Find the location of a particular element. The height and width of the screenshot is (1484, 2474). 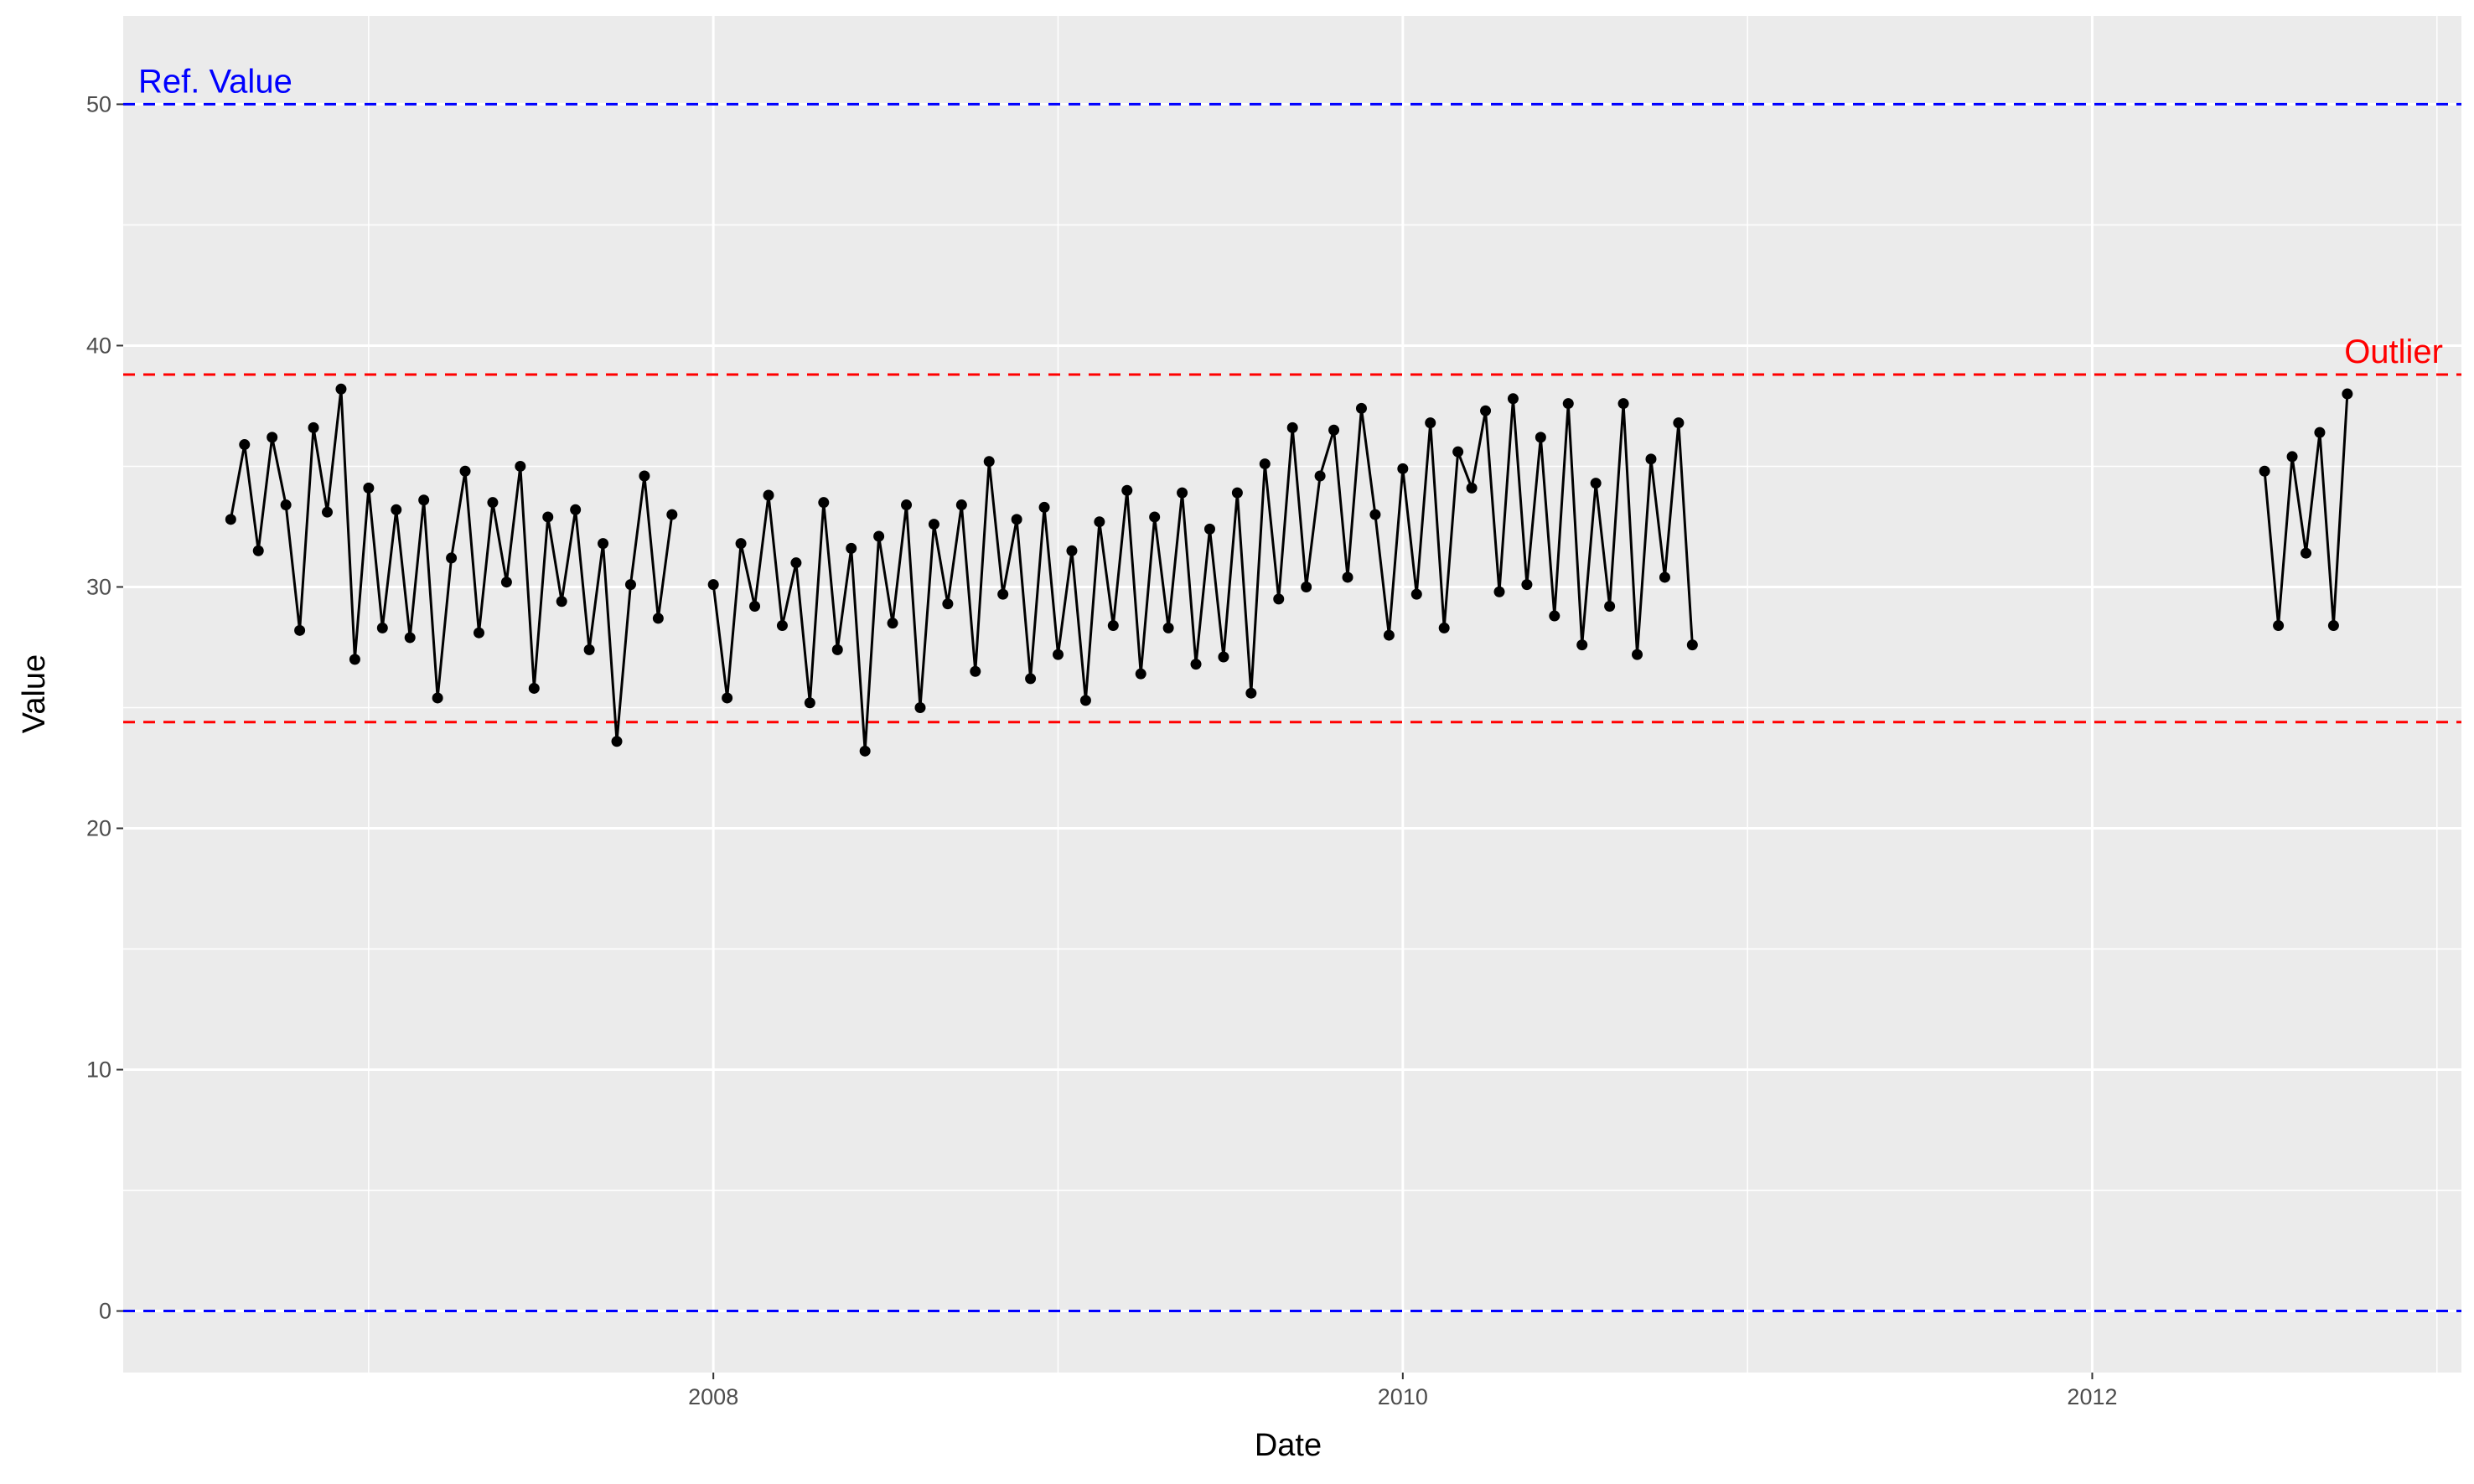

y-tick-label: 0 is located at coordinates (105, 1312).